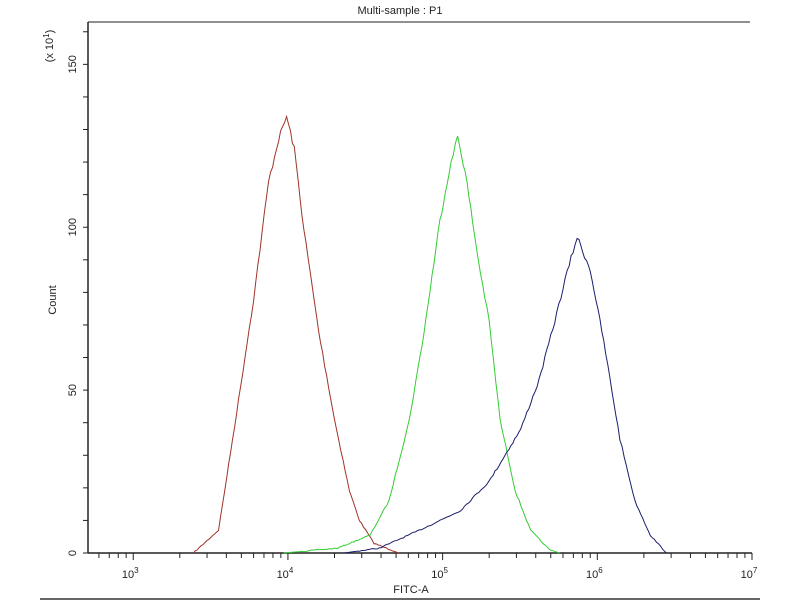 Image resolution: width=800 pixels, height=605 pixels. I want to click on x-tick-label: 10⁴, so click(285, 573).